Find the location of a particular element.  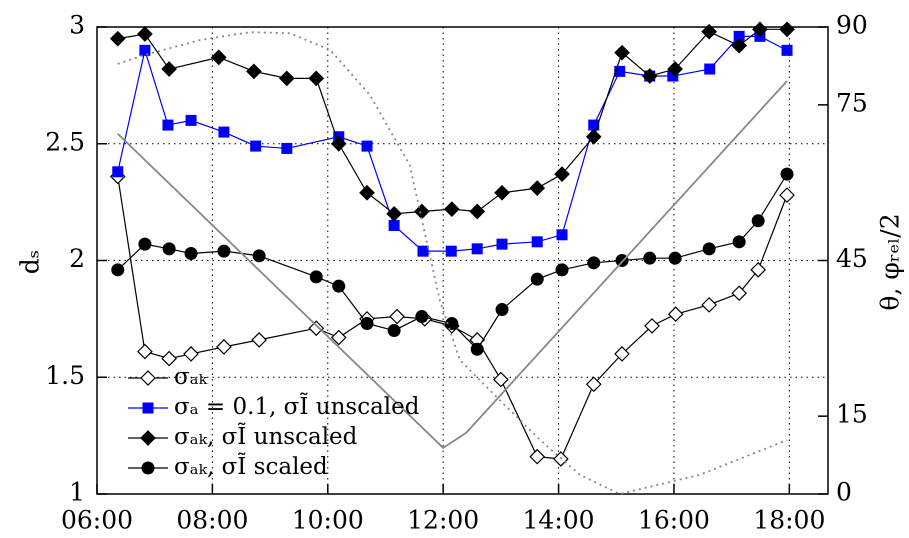

legend-entry: σₐ = 0.1, σĨ unscaled is located at coordinates (274, 406).